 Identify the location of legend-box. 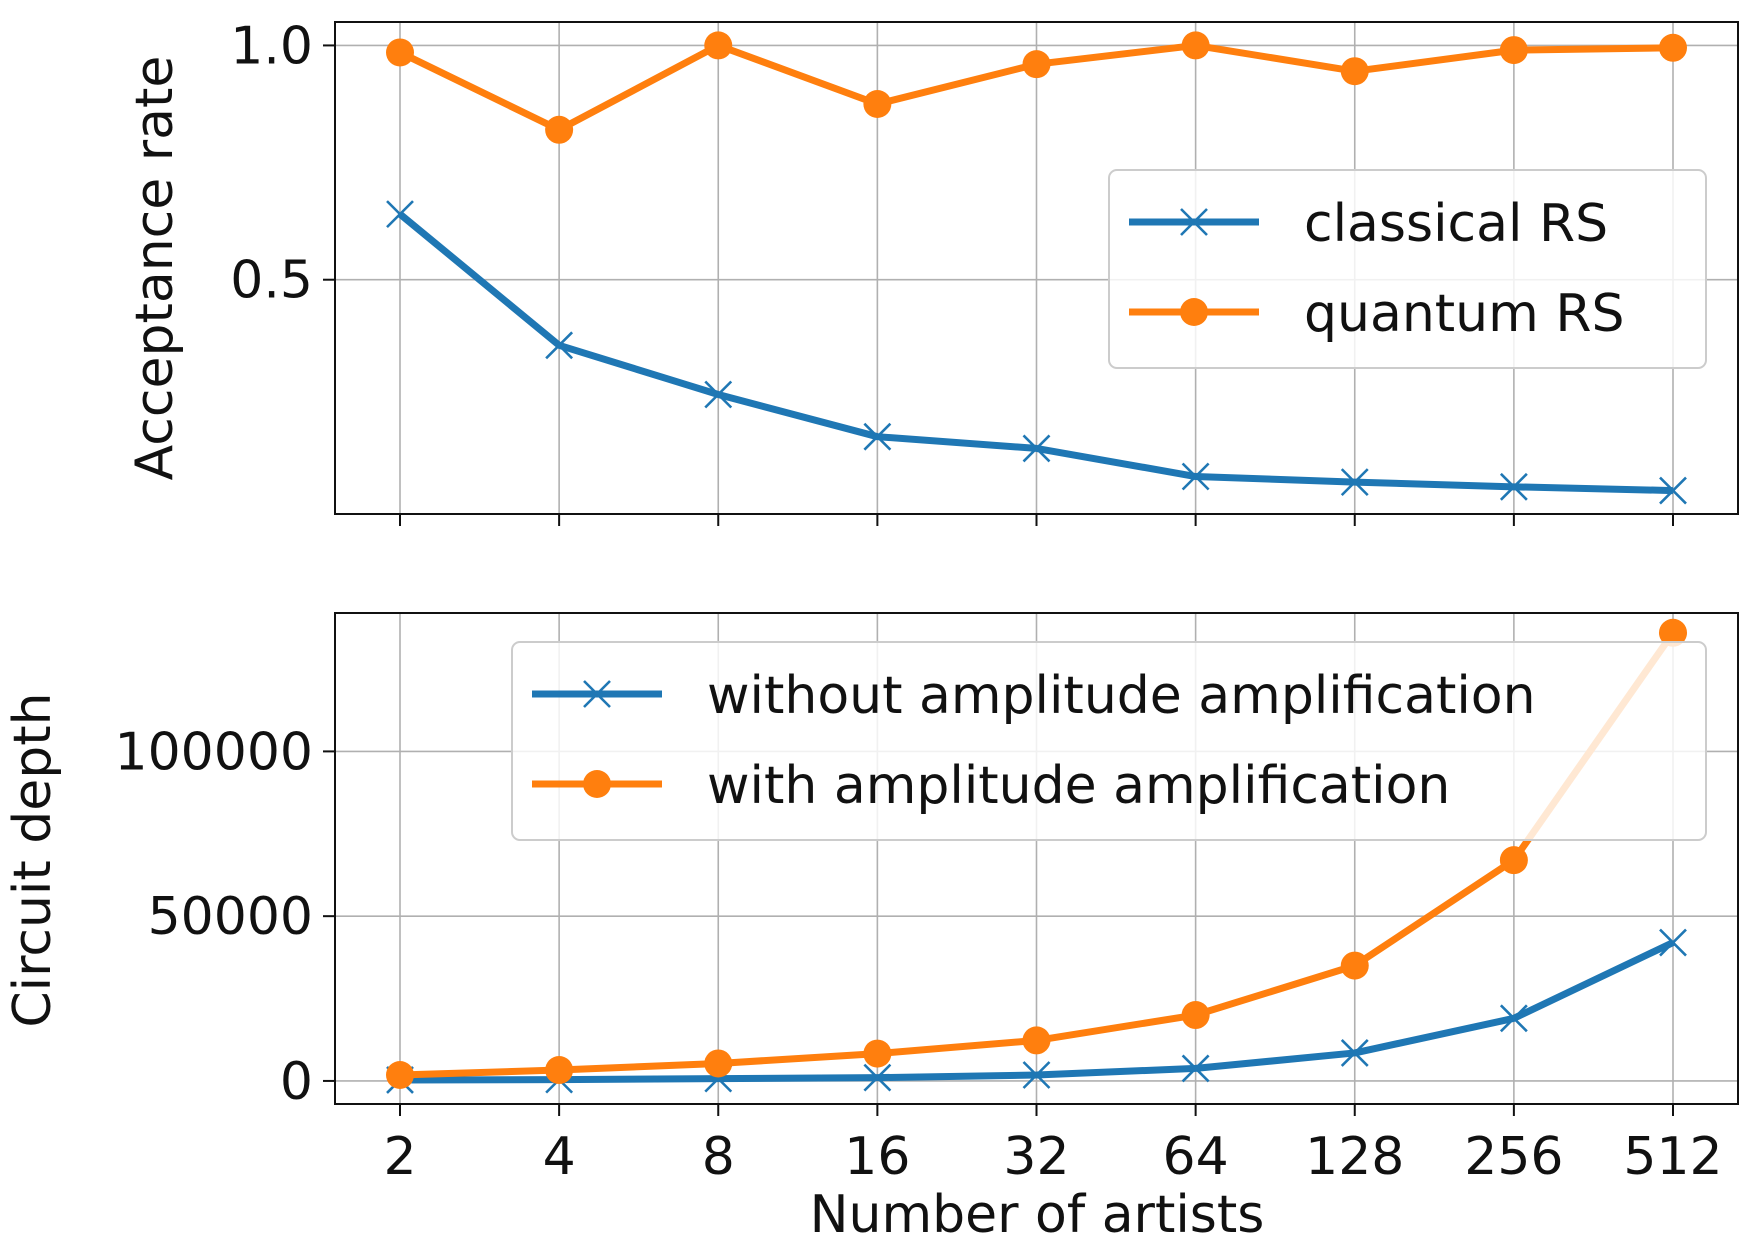
(1109, 741).